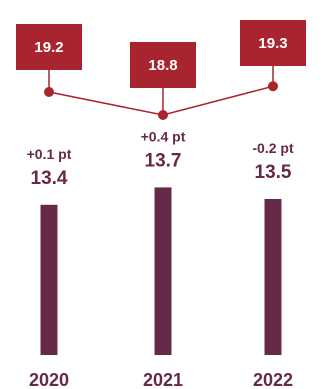 Image resolution: width=330 pixels, height=389 pixels. I want to click on bar-data-label: 13.5, so click(273, 172).